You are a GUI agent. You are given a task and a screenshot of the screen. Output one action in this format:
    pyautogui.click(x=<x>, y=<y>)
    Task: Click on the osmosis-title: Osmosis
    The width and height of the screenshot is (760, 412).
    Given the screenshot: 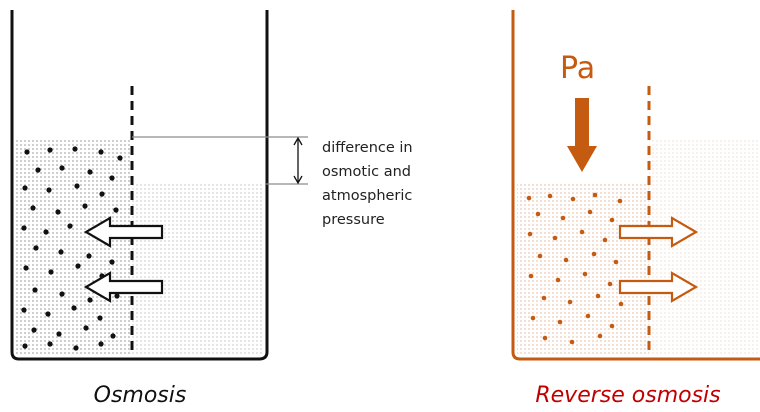 What is the action you would take?
    pyautogui.click(x=140, y=395)
    